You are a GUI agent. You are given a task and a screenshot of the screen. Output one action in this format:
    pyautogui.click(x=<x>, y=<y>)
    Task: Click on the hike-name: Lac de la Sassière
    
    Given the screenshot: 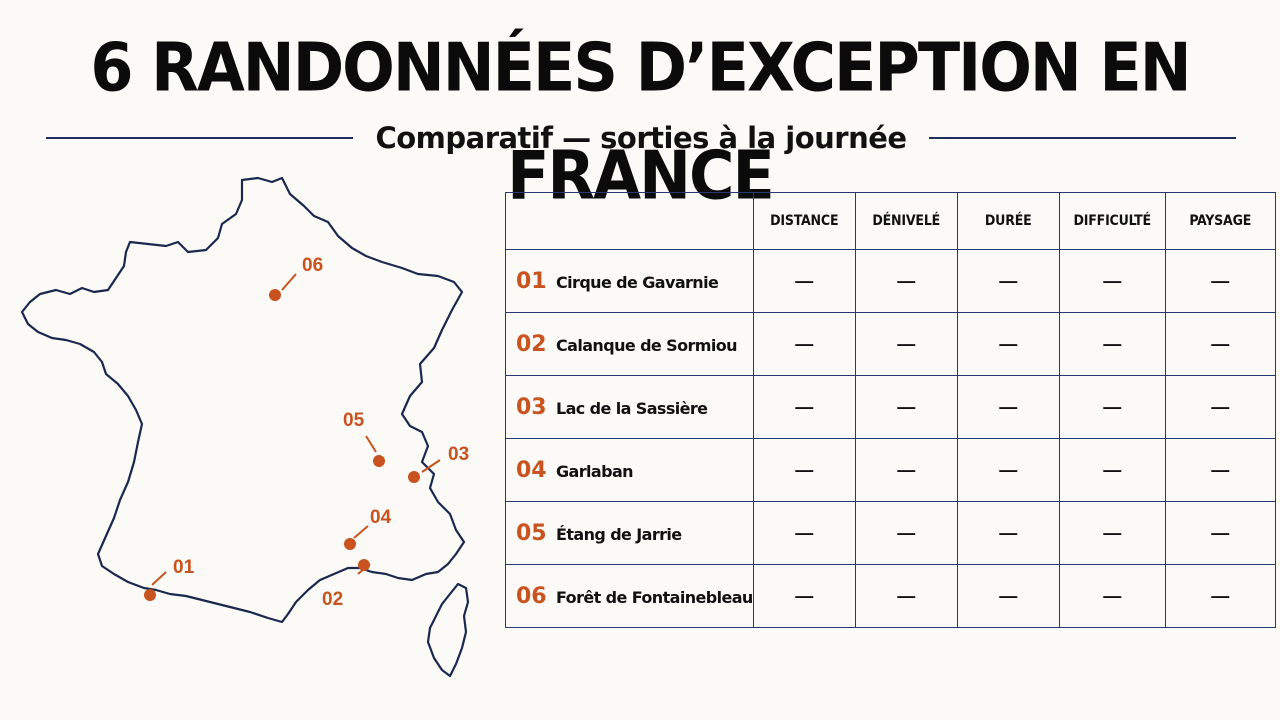 What is the action you would take?
    pyautogui.click(x=632, y=408)
    